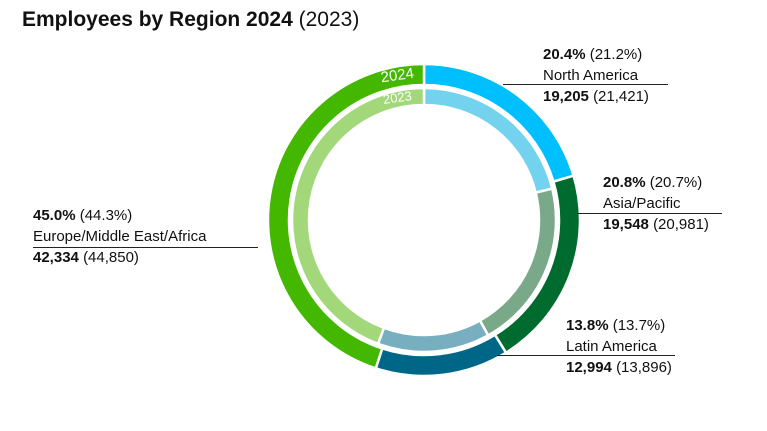 Image resolution: width=767 pixels, height=431 pixels. Describe the element at coordinates (358, 216) in the screenshot. I see `slice-2023-europe-middle-east-africa` at that location.